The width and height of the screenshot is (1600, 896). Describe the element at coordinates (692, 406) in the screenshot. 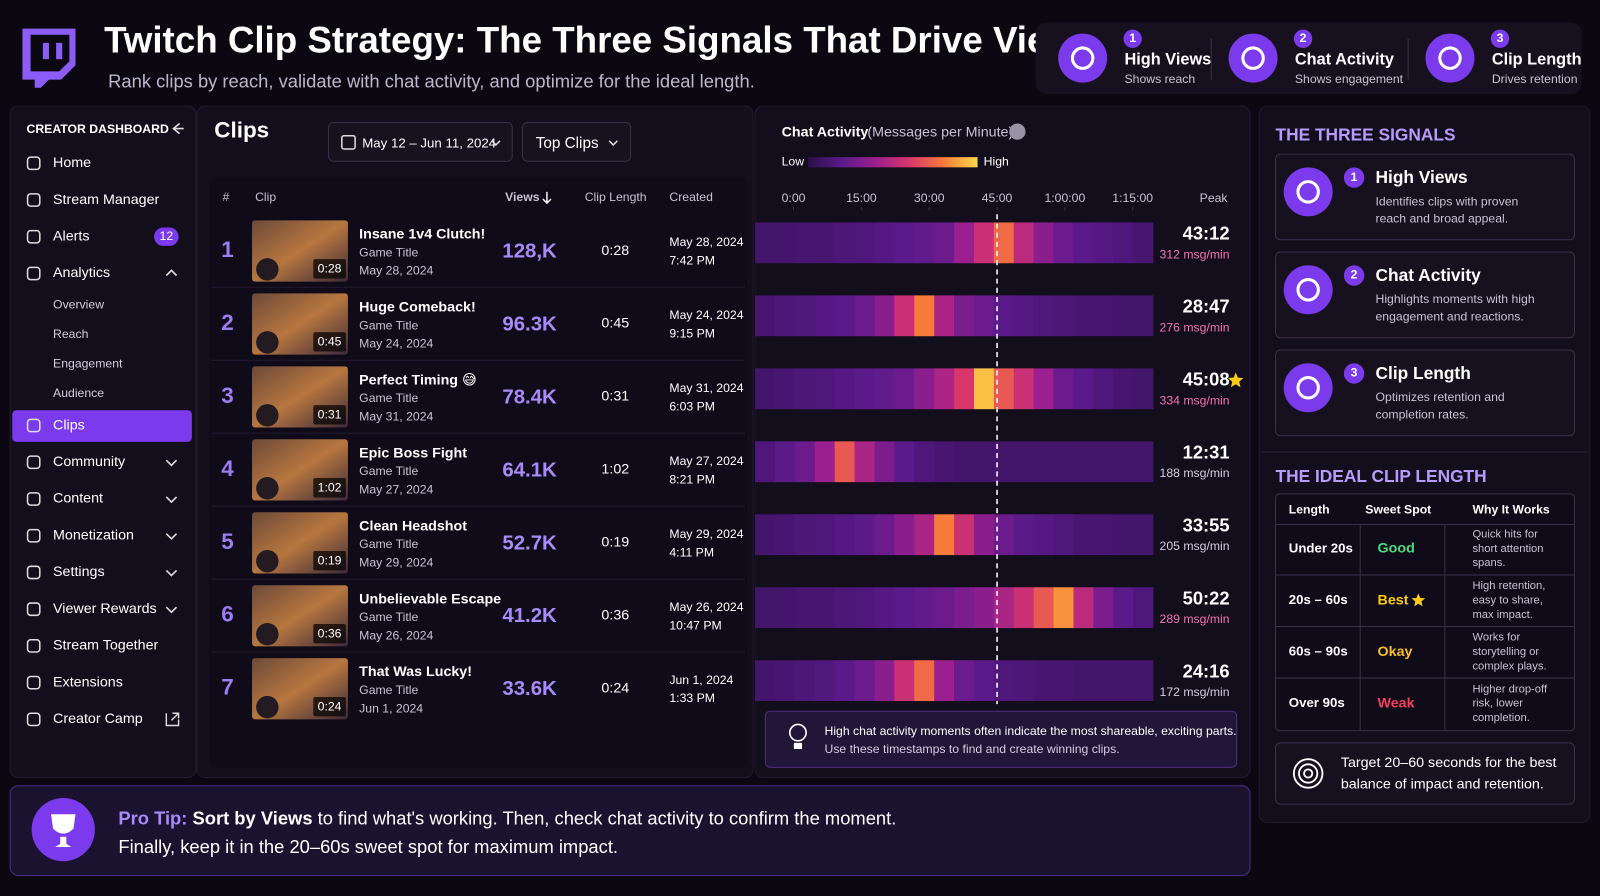

I see `created-time: 6:03 PM` at that location.